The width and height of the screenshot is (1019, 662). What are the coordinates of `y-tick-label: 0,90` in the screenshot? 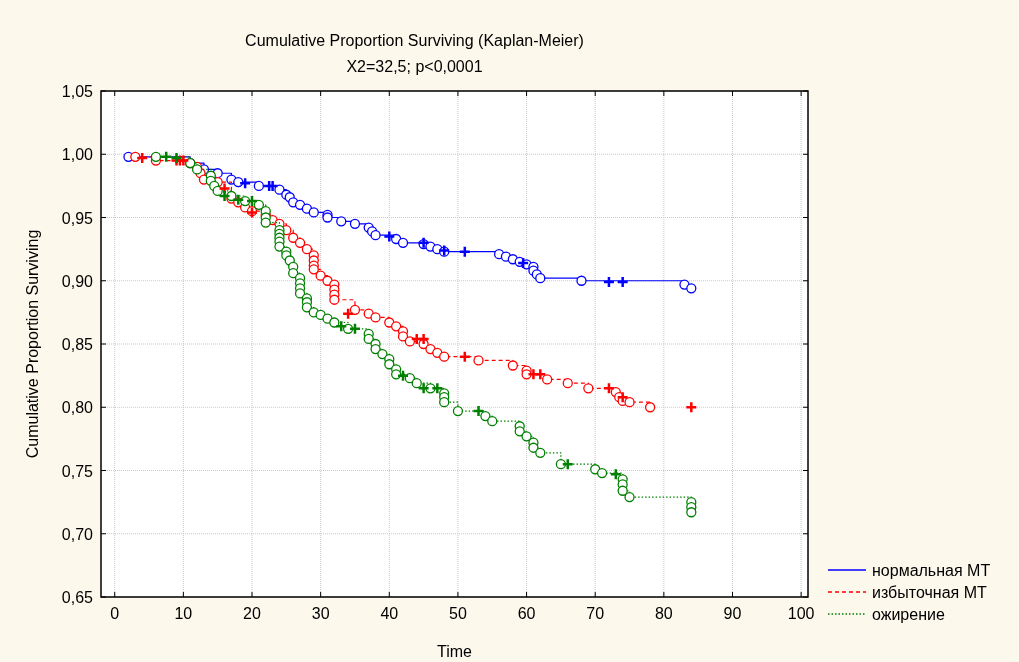 It's located at (77, 281).